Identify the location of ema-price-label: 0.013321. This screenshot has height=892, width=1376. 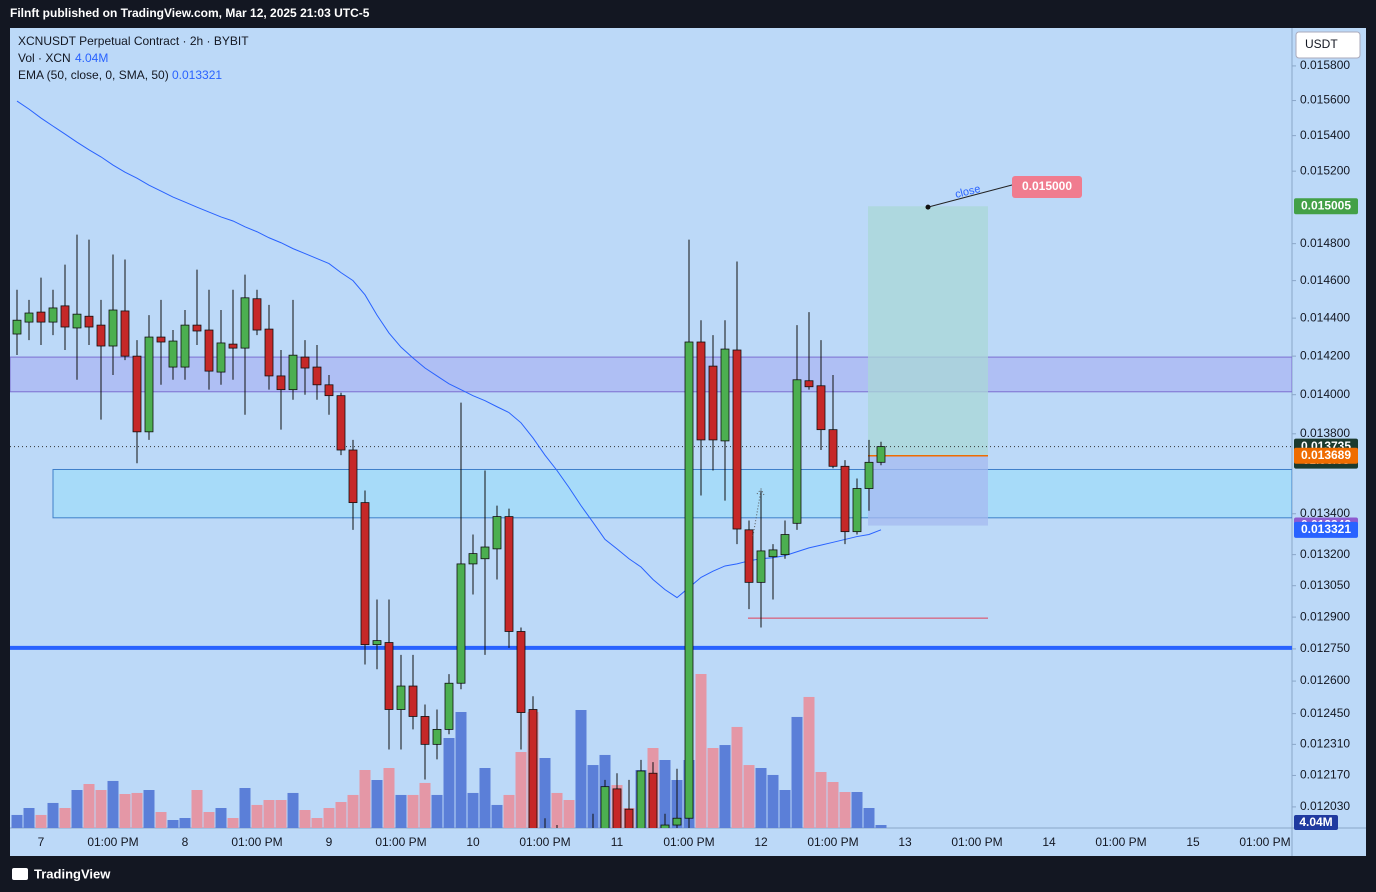
(1326, 529).